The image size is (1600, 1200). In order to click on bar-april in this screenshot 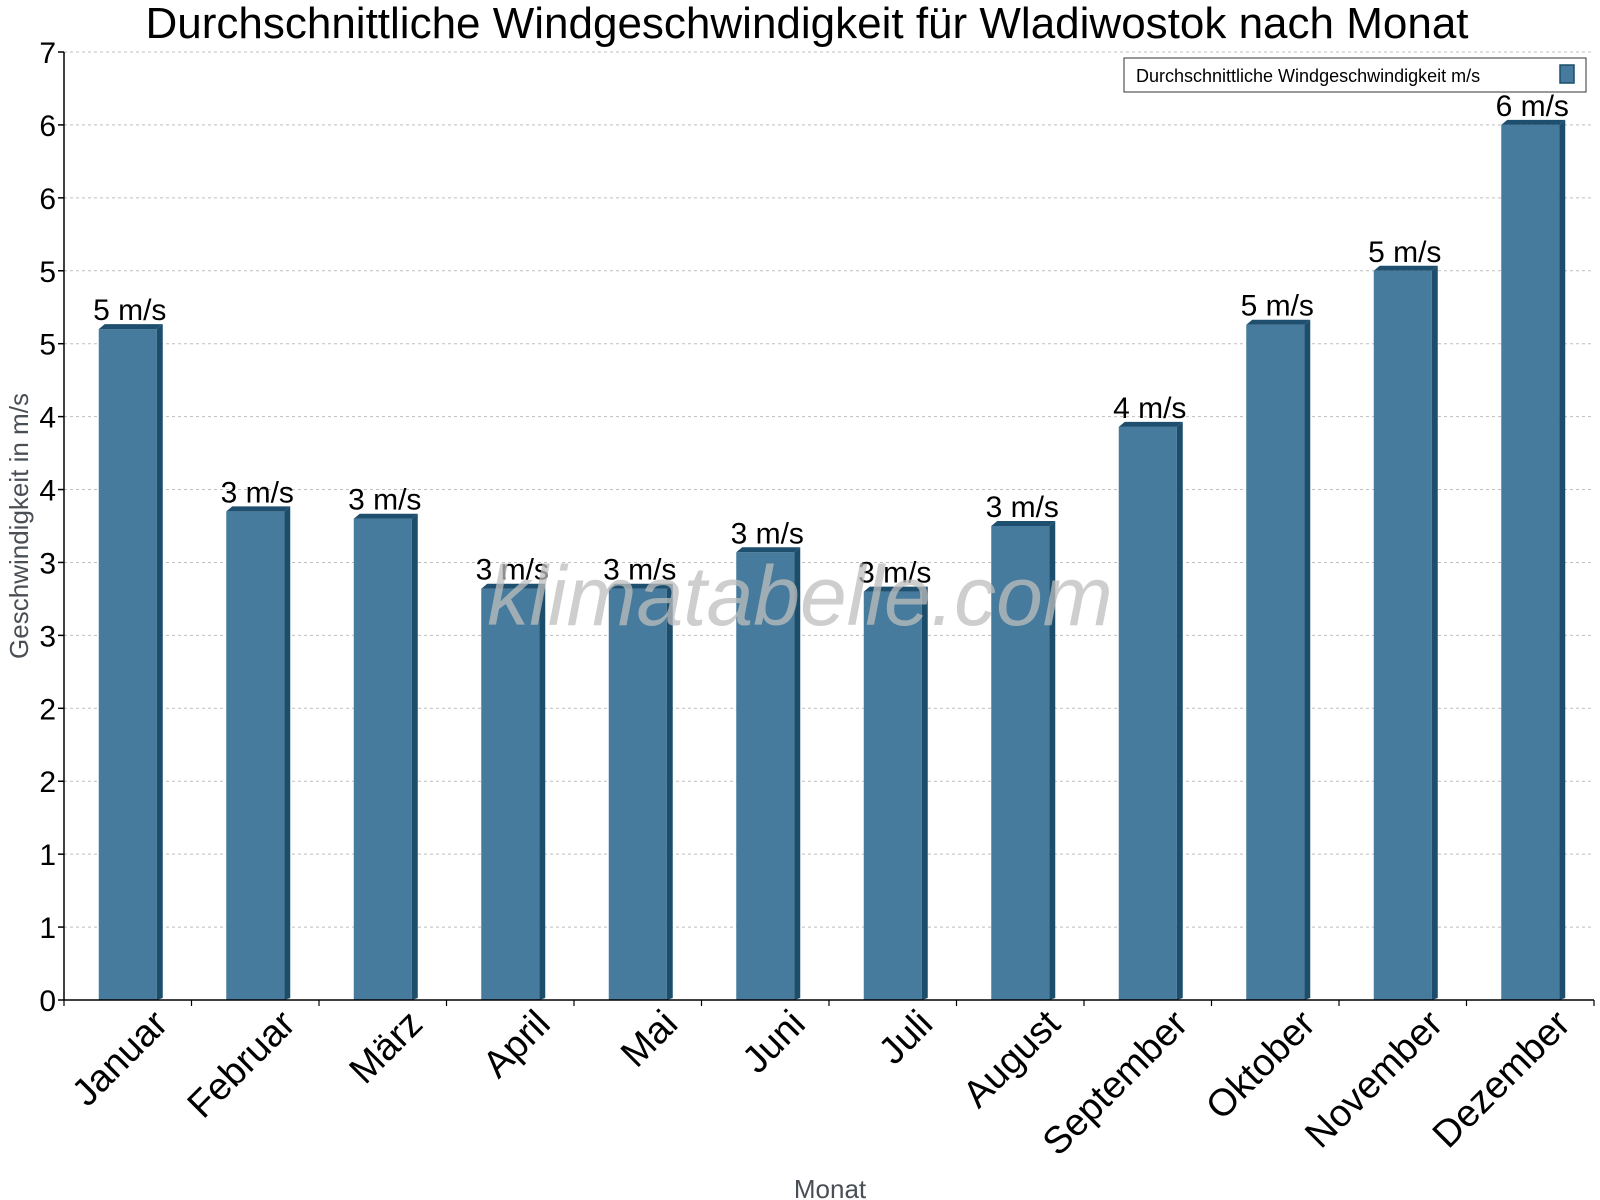, I will do `click(513, 791)`.